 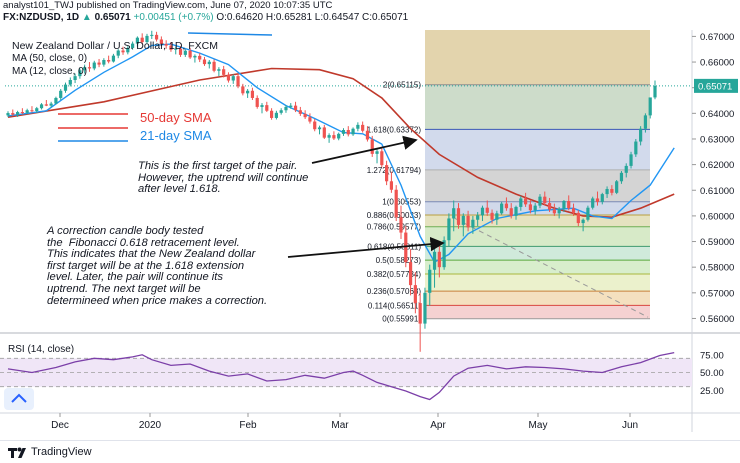 What do you see at coordinates (50, 71) in the screenshot?
I see `ma12-legend: MA (12, close, 0)` at bounding box center [50, 71].